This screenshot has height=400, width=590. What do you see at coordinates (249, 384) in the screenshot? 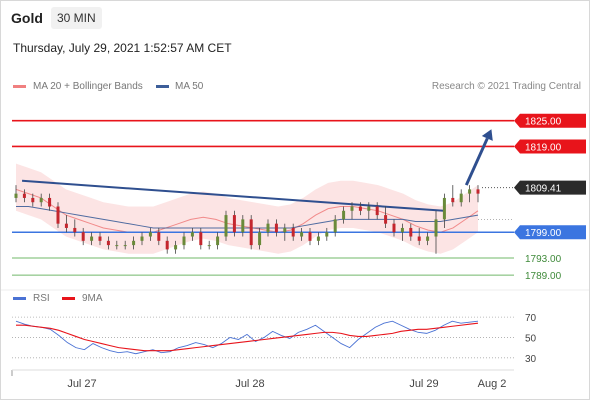
I see `x-tick-label: Jul 28` at bounding box center [249, 384].